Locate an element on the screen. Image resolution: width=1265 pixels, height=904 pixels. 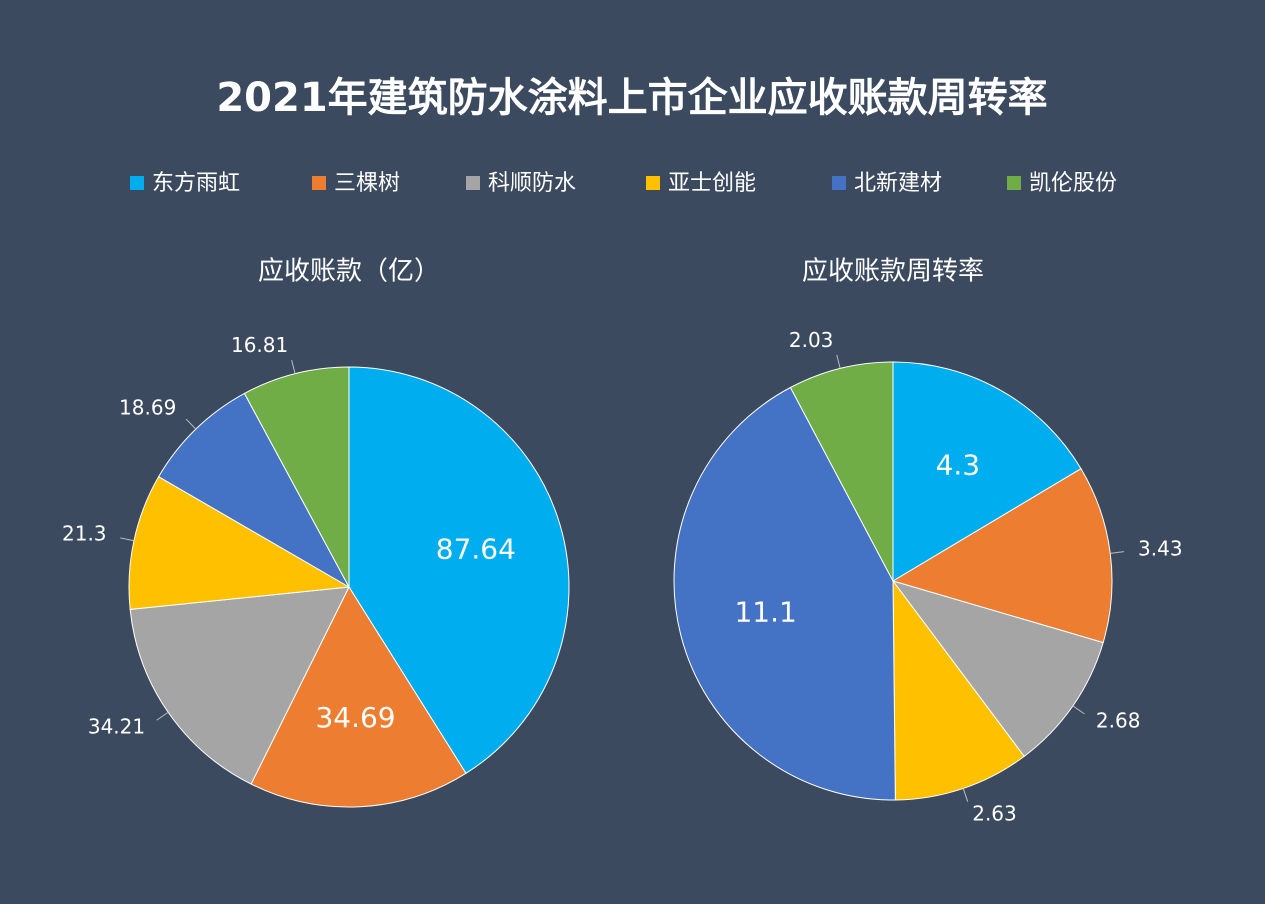
data-label: 34.69 is located at coordinates (355, 717).